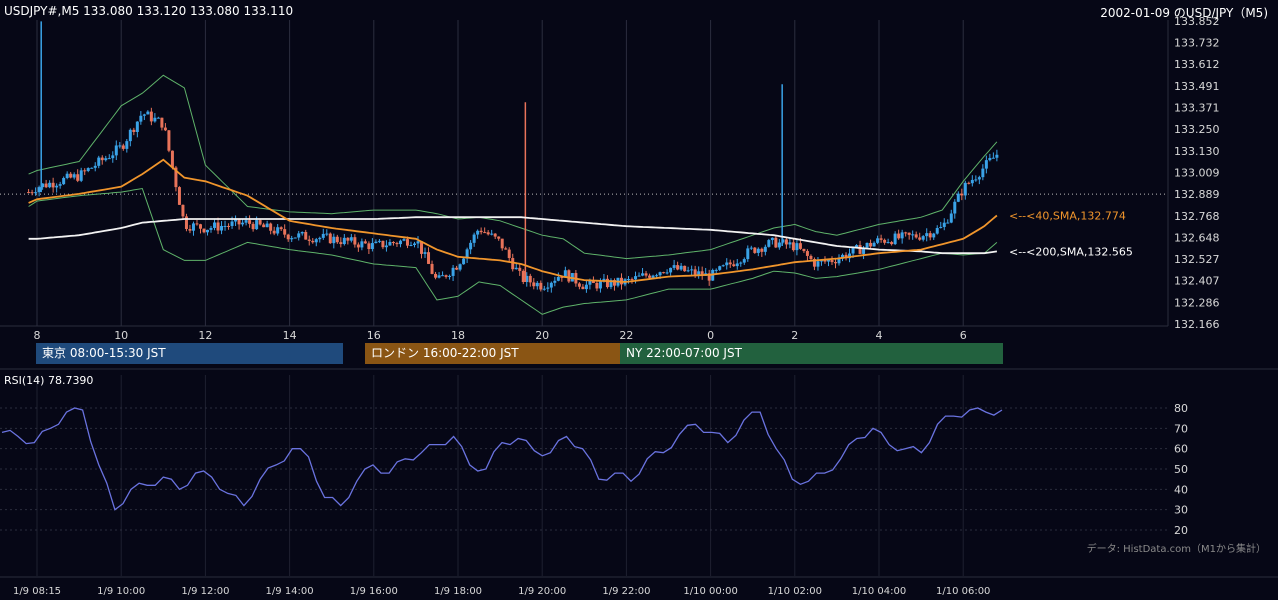 The width and height of the screenshot is (1278, 600). What do you see at coordinates (1197, 107) in the screenshot?
I see `price-axis-tick-label: 133.371` at bounding box center [1197, 107].